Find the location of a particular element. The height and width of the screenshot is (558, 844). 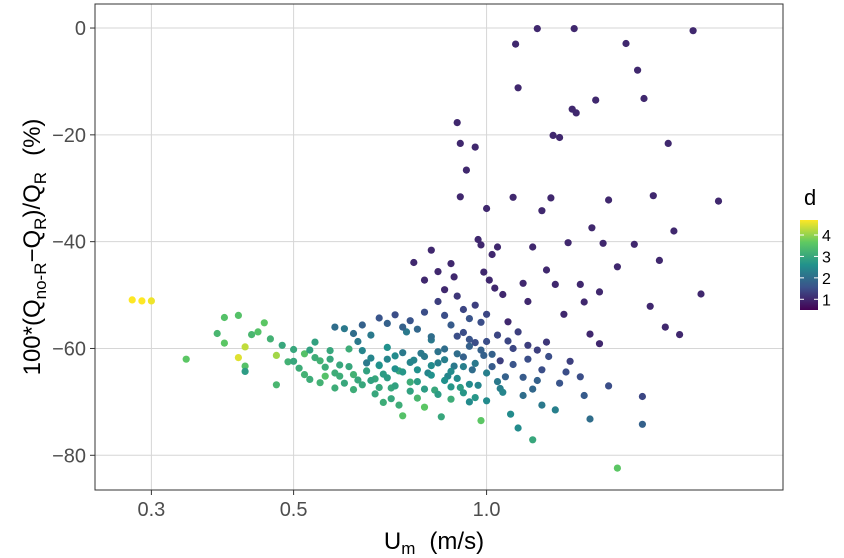

y-axis-title-sub-1: no-R is located at coordinates (40, 281).